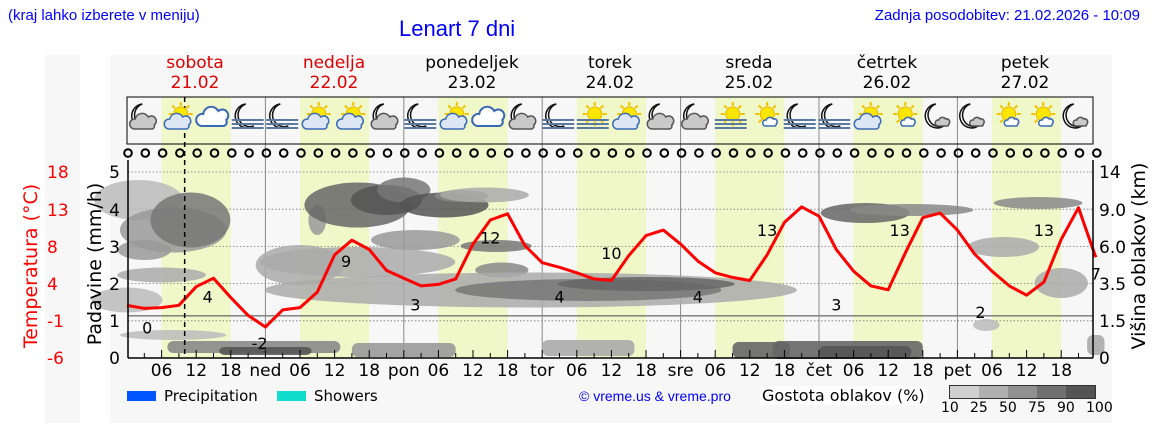 Image resolution: width=1152 pixels, height=443 pixels. I want to click on cloud-icon, so click(212, 116).